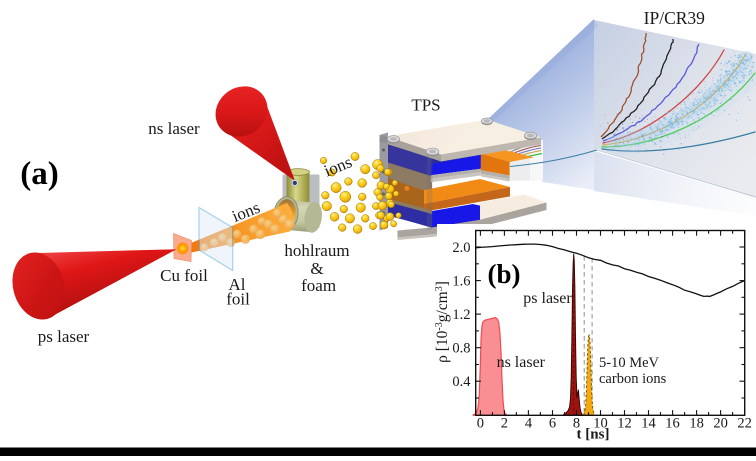  Describe the element at coordinates (744, 424) in the screenshot. I see `svg-text: 22` at that location.